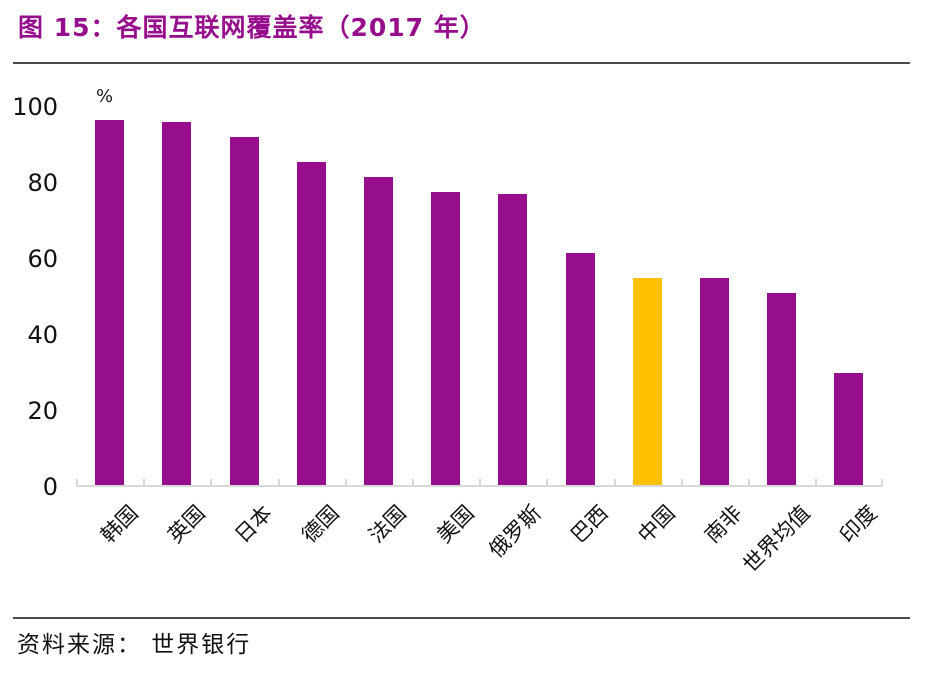  I want to click on x-axis-line, so click(479, 486).